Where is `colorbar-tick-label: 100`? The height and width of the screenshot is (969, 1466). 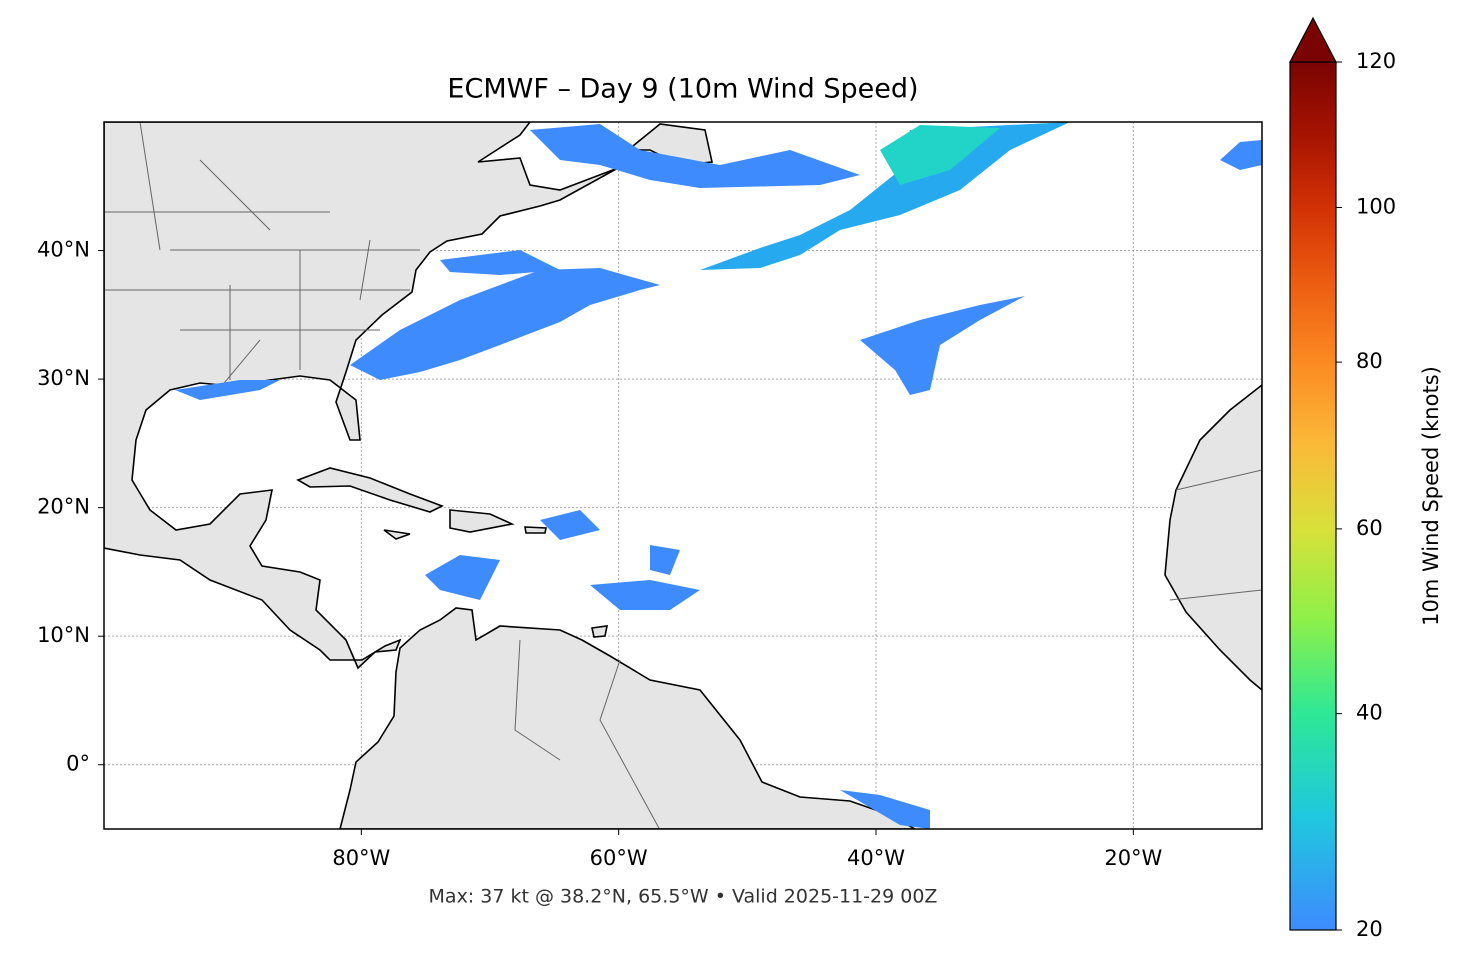
colorbar-tick-label: 100 is located at coordinates (1376, 207).